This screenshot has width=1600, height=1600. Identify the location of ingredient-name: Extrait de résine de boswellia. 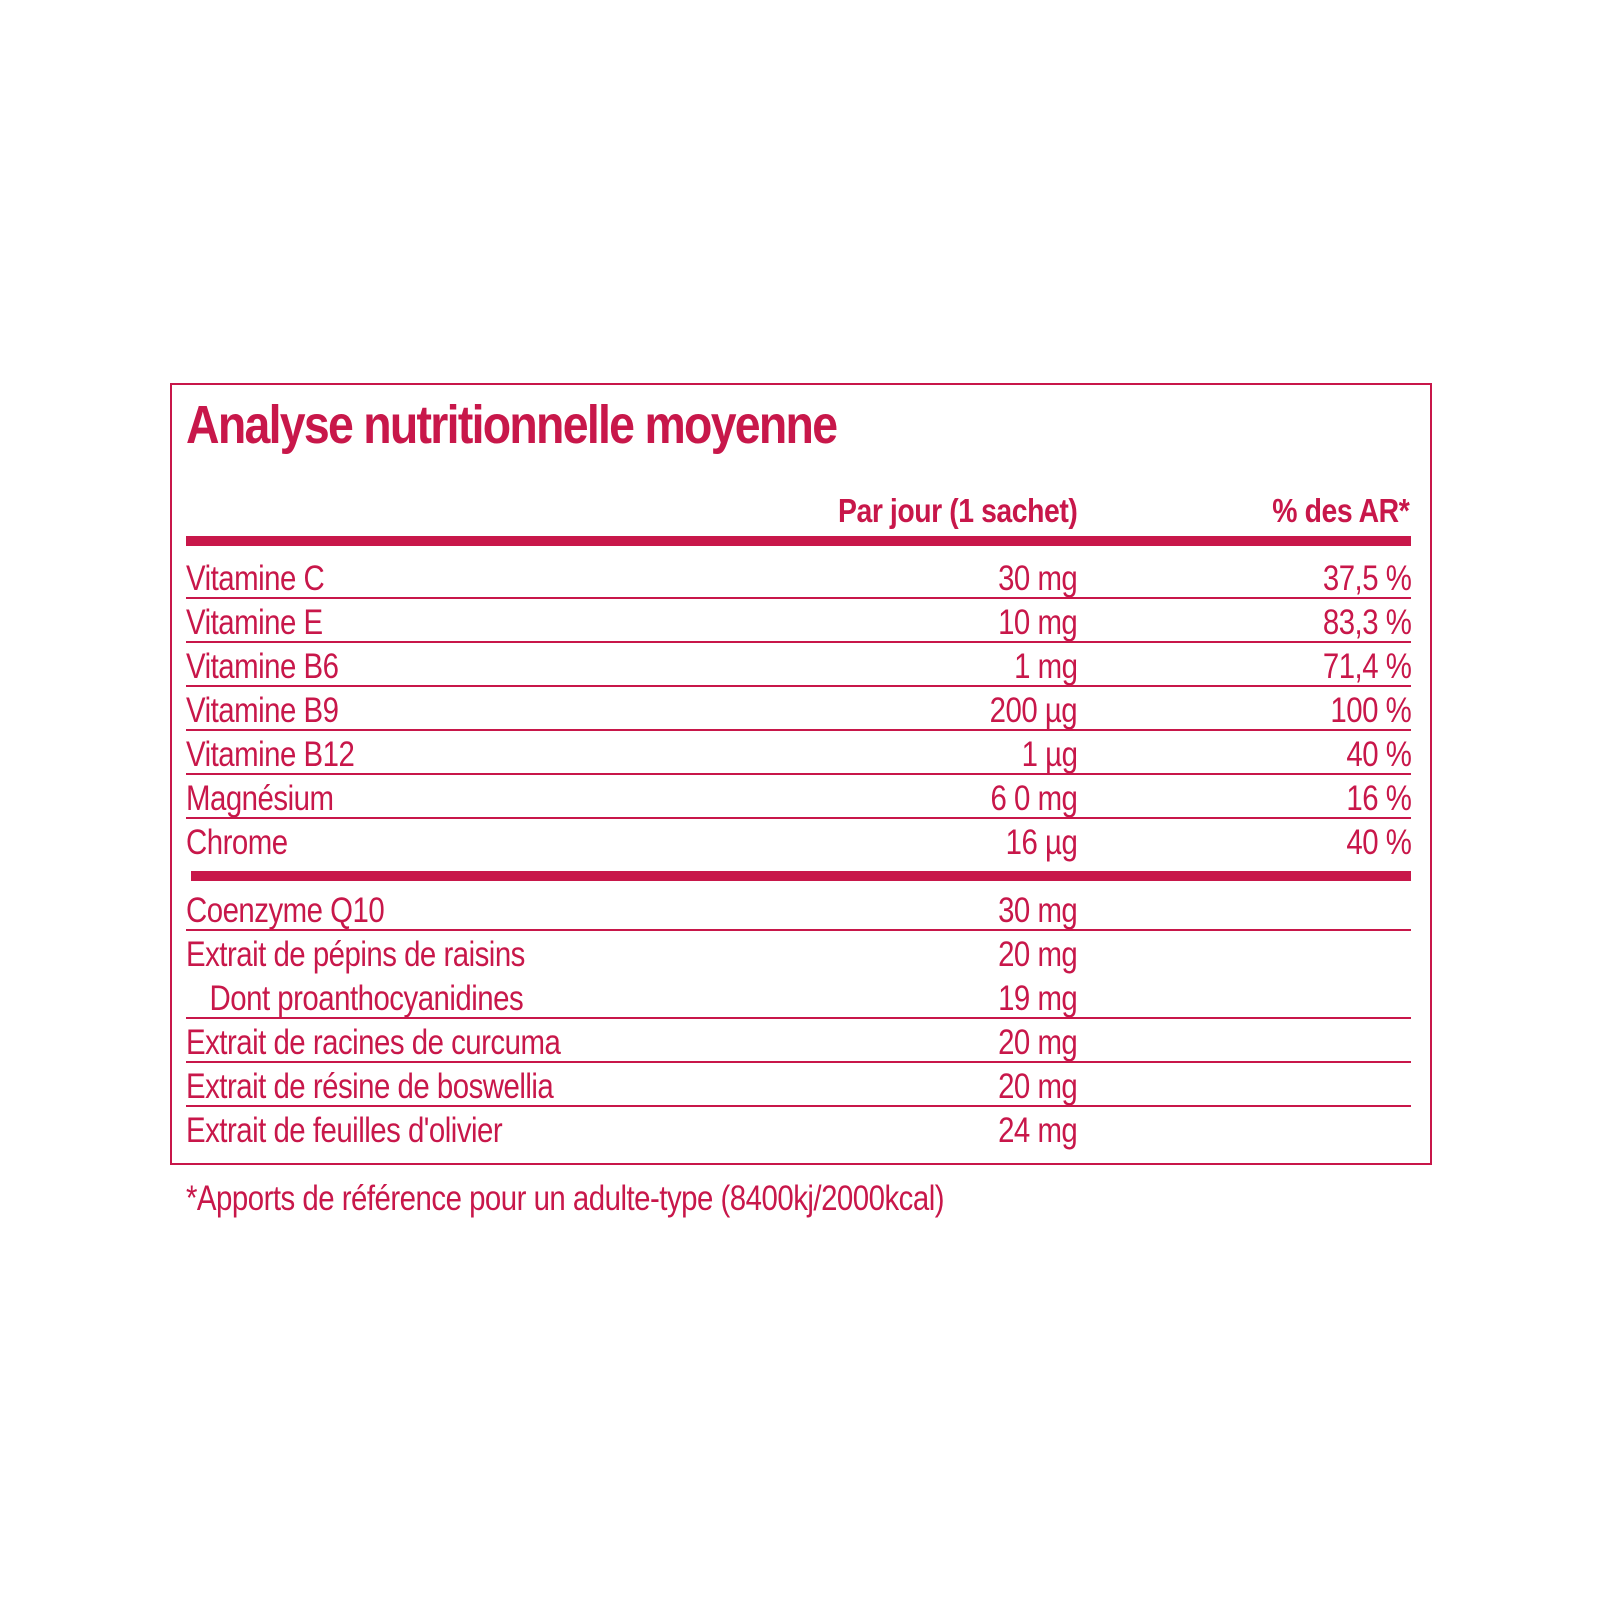
(370, 1086).